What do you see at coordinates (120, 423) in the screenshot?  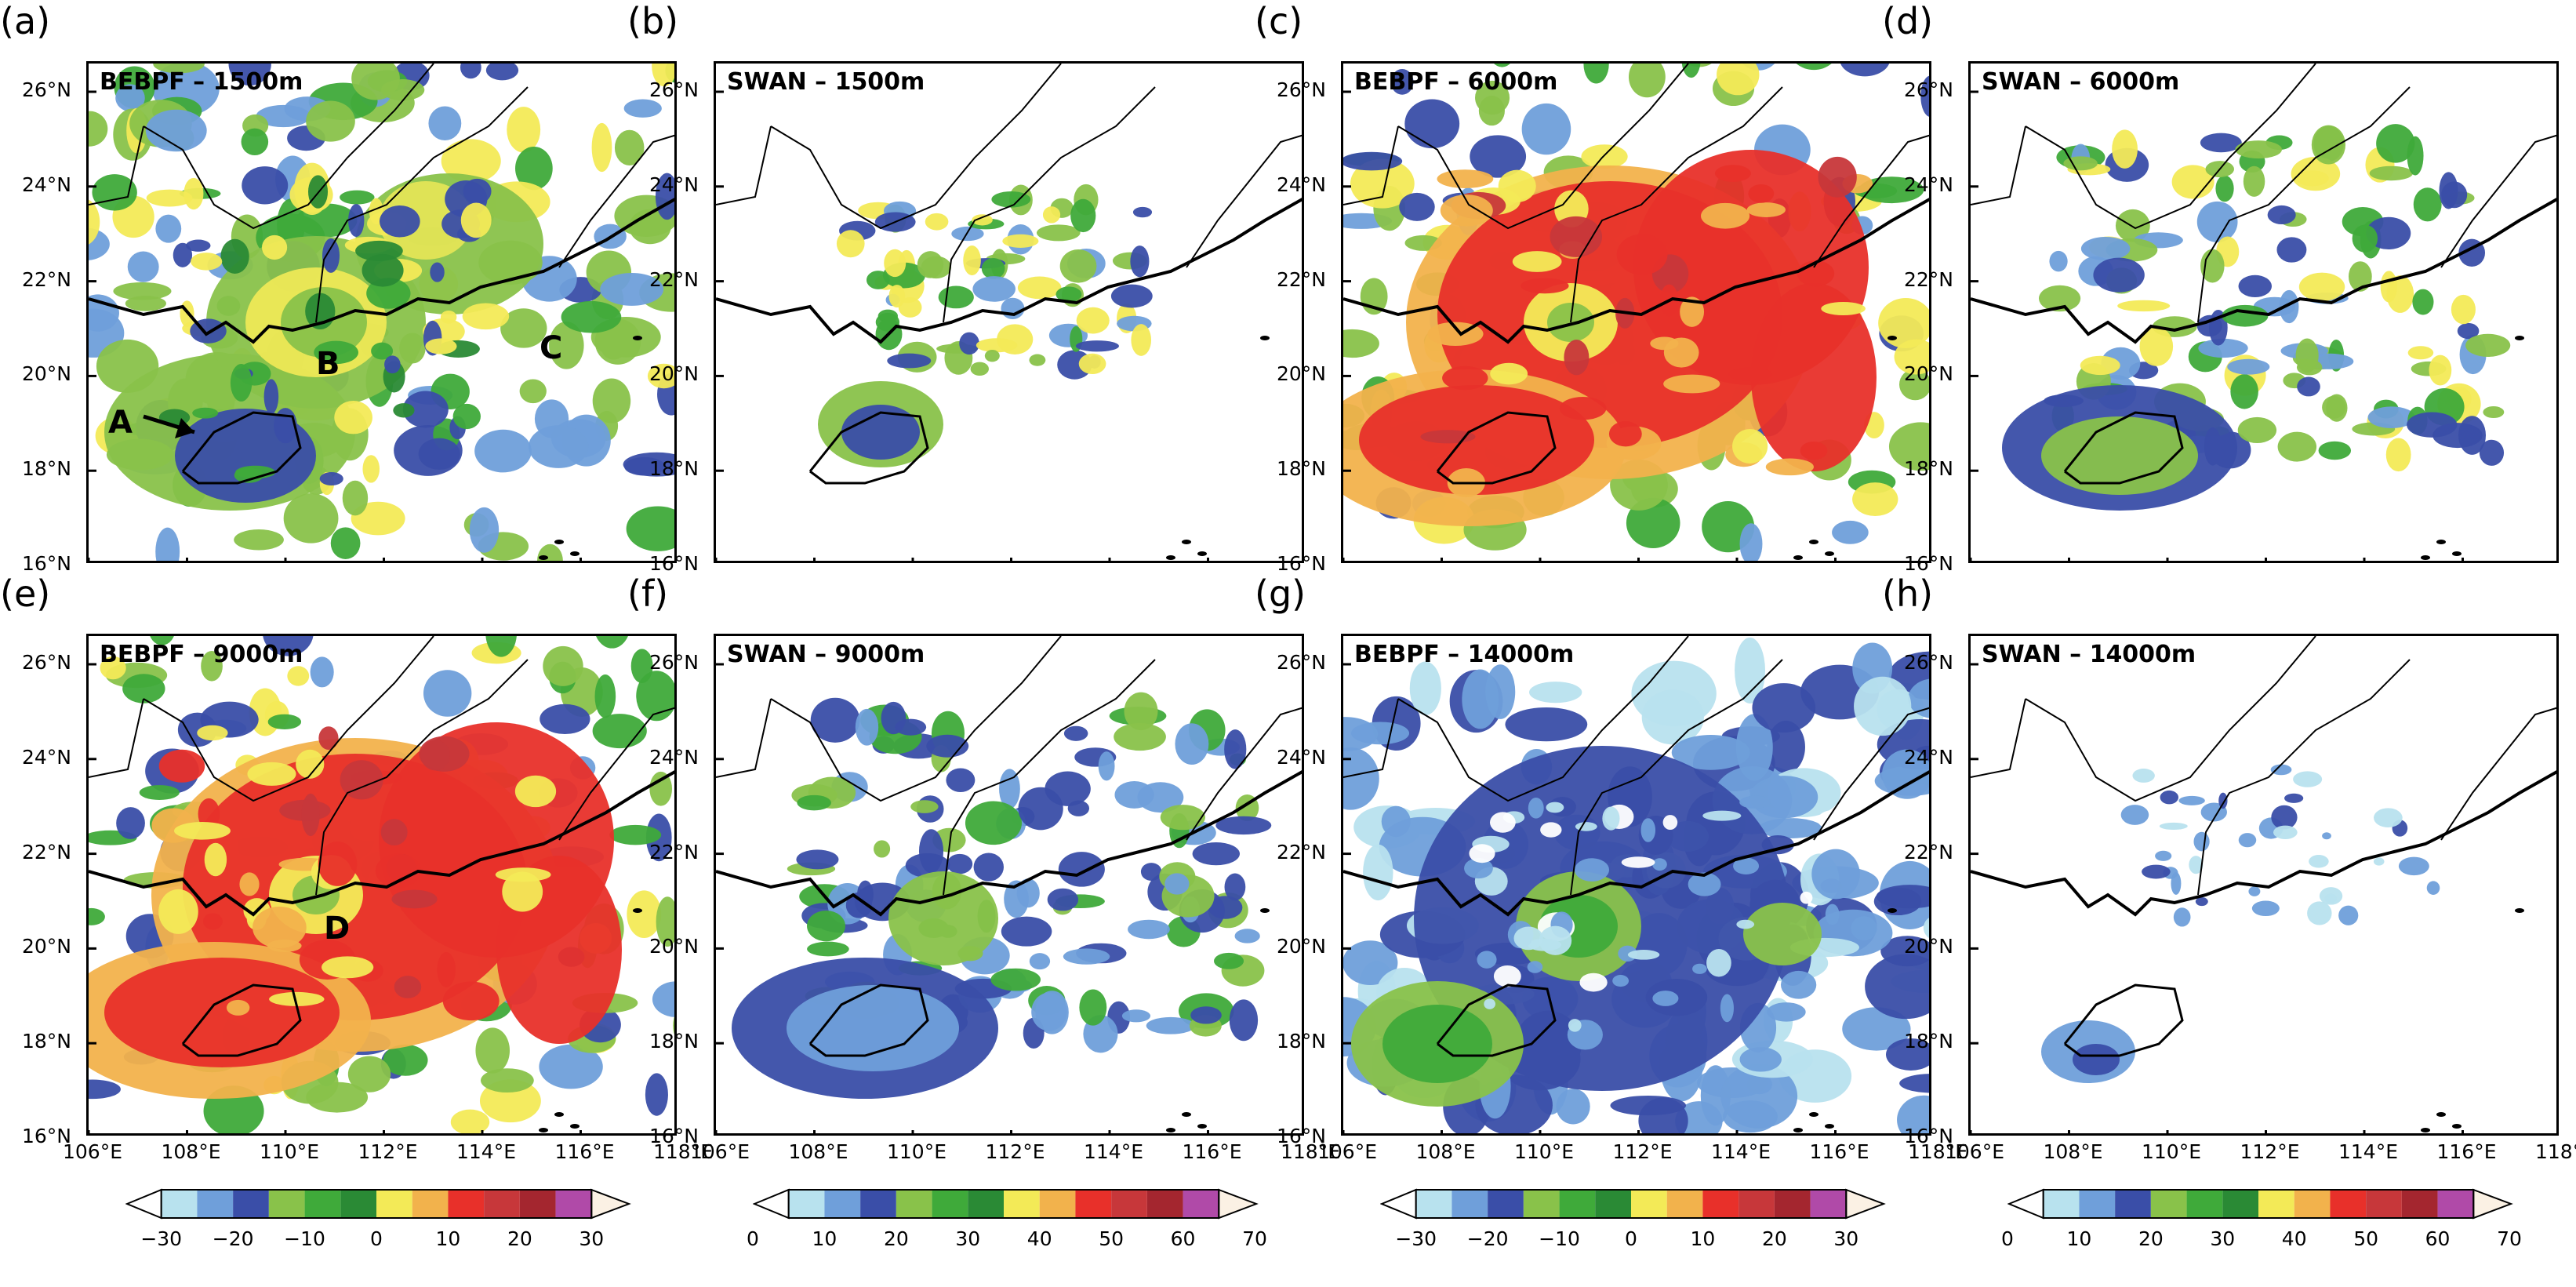 I see `storm-feature-marker: A` at bounding box center [120, 423].